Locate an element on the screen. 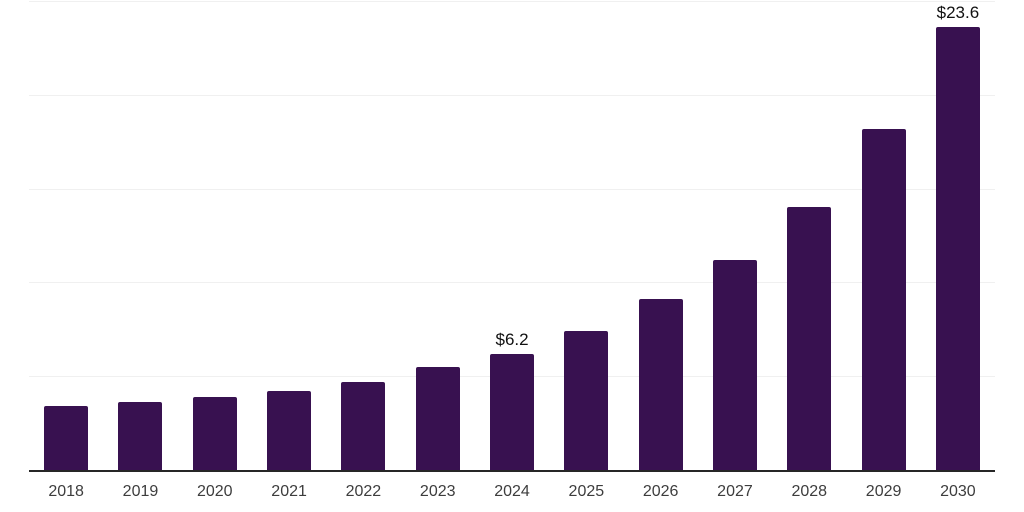 The height and width of the screenshot is (512, 1024). bar-group: 2029 is located at coordinates (883, 250).